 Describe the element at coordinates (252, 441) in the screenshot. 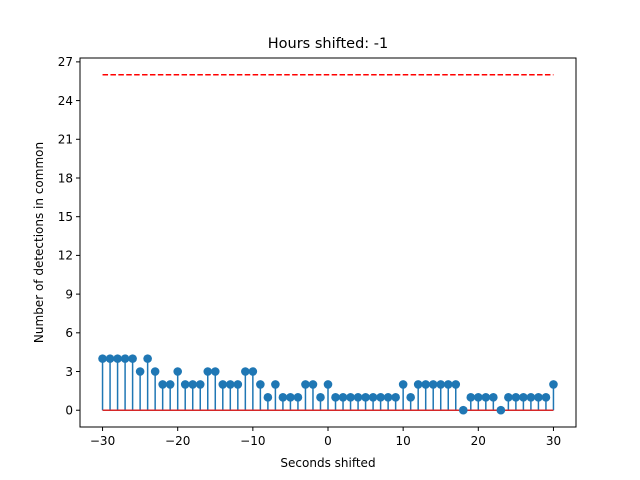

I see `x-tick-label: −10` at that location.